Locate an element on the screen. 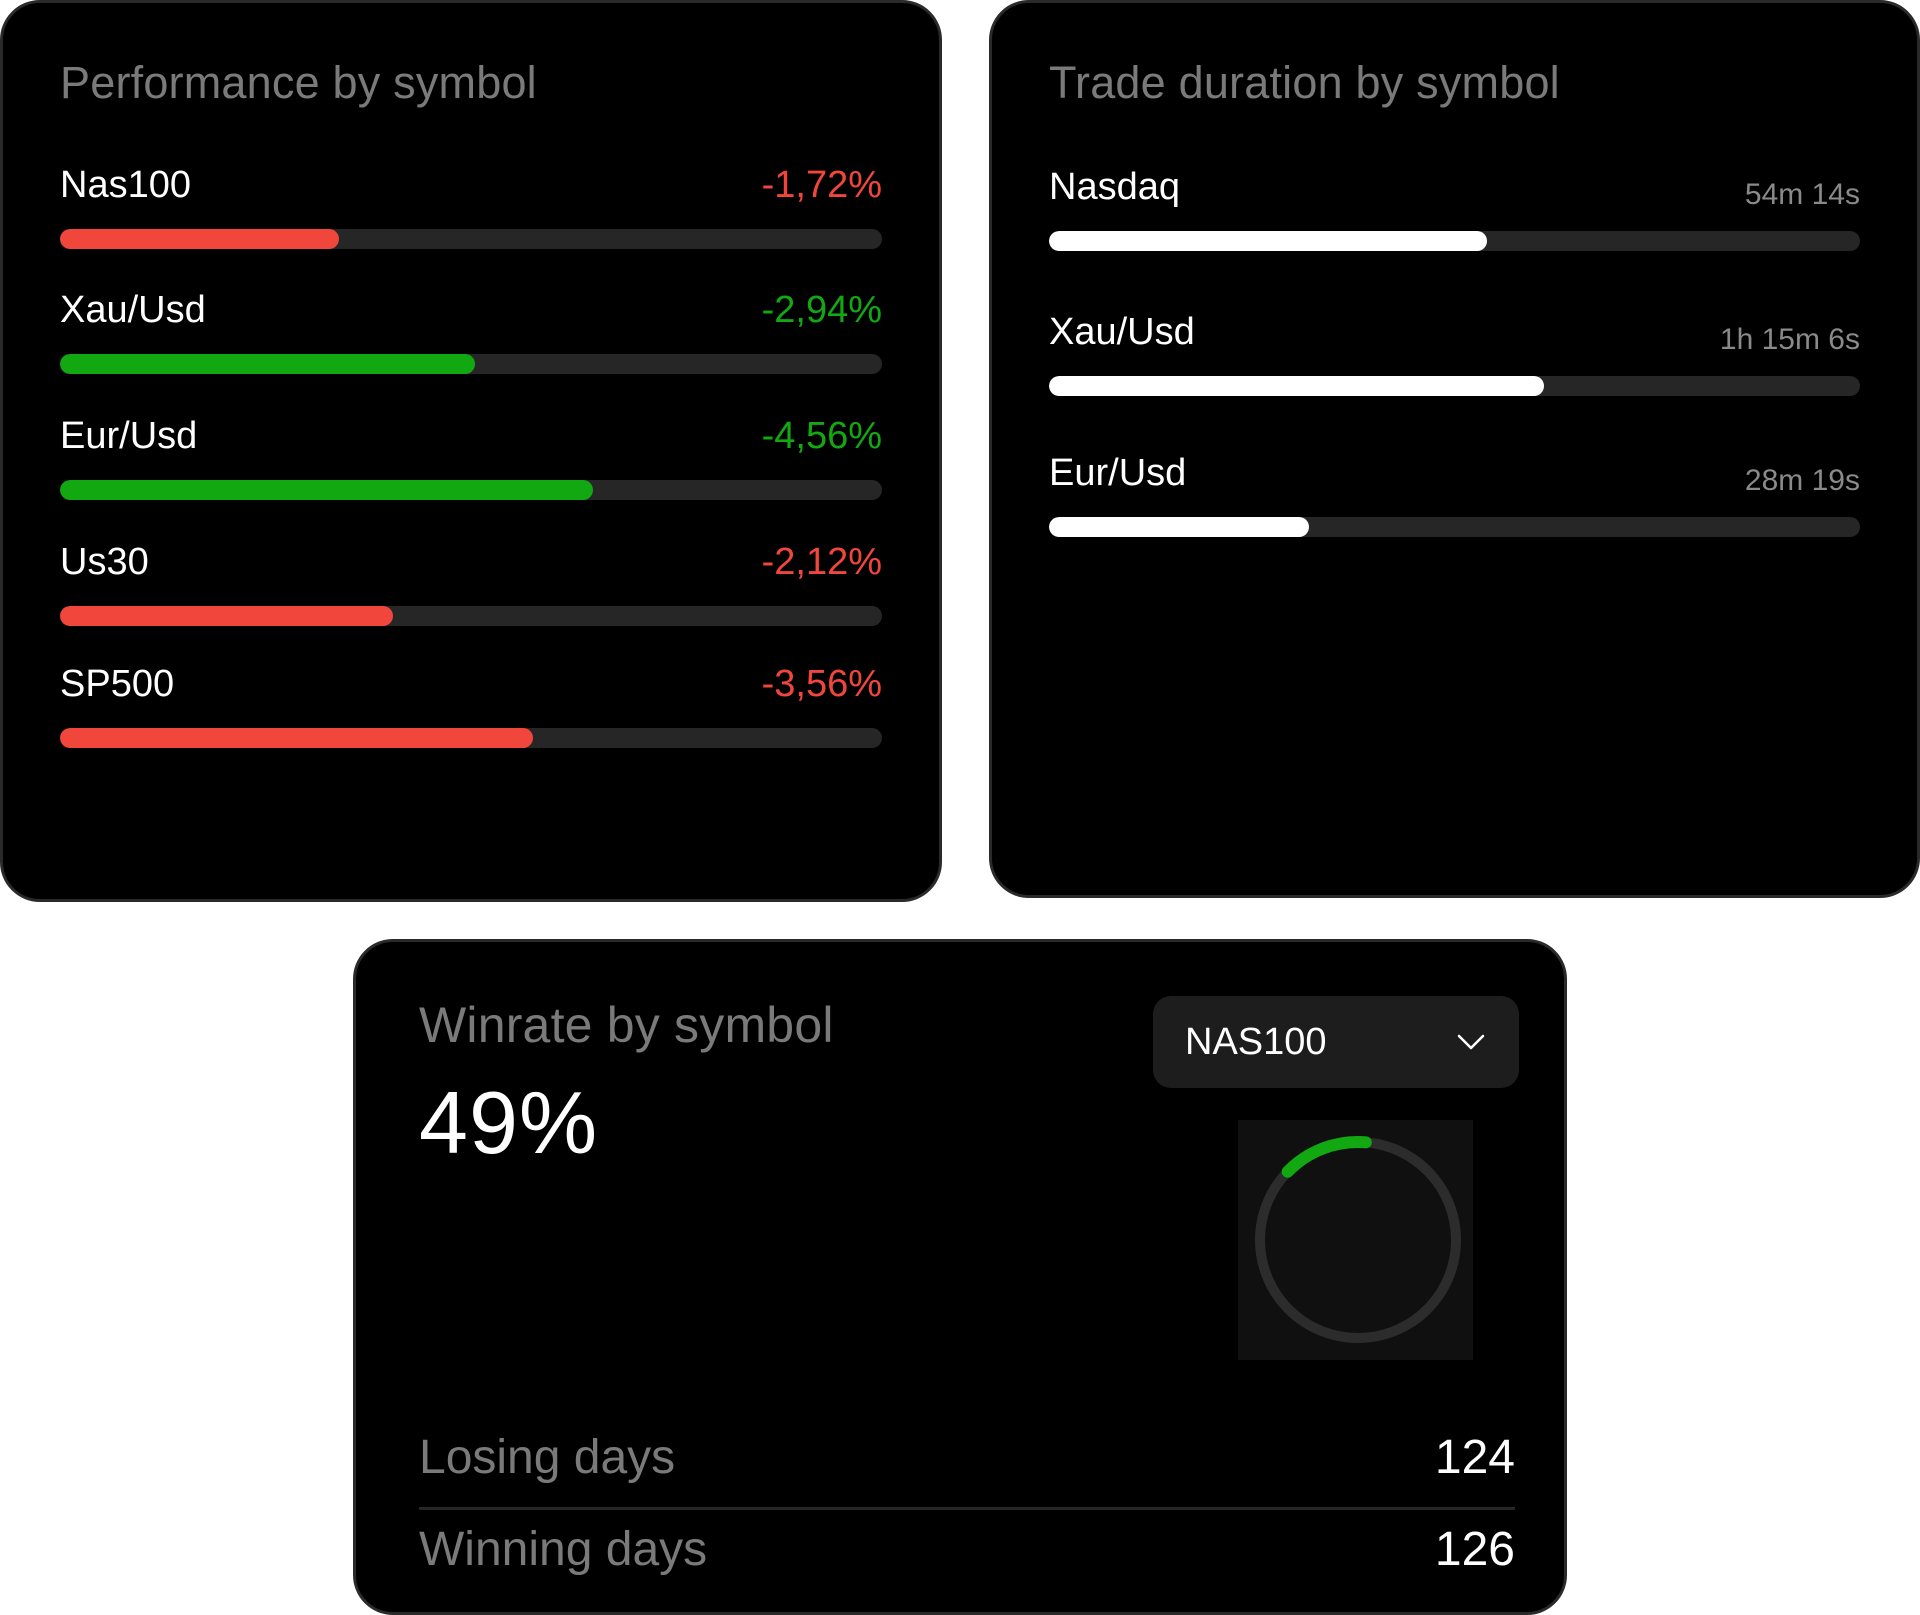  performance-row: Us30 -2,12% is located at coordinates (471, 585).